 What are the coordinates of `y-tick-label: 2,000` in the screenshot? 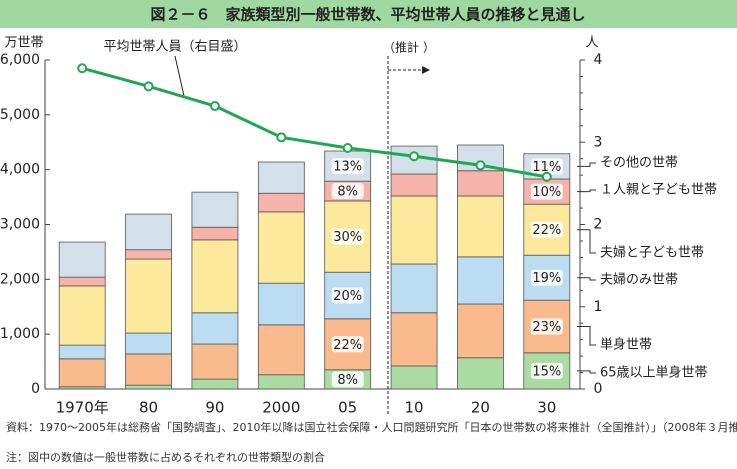 It's located at (20, 279).